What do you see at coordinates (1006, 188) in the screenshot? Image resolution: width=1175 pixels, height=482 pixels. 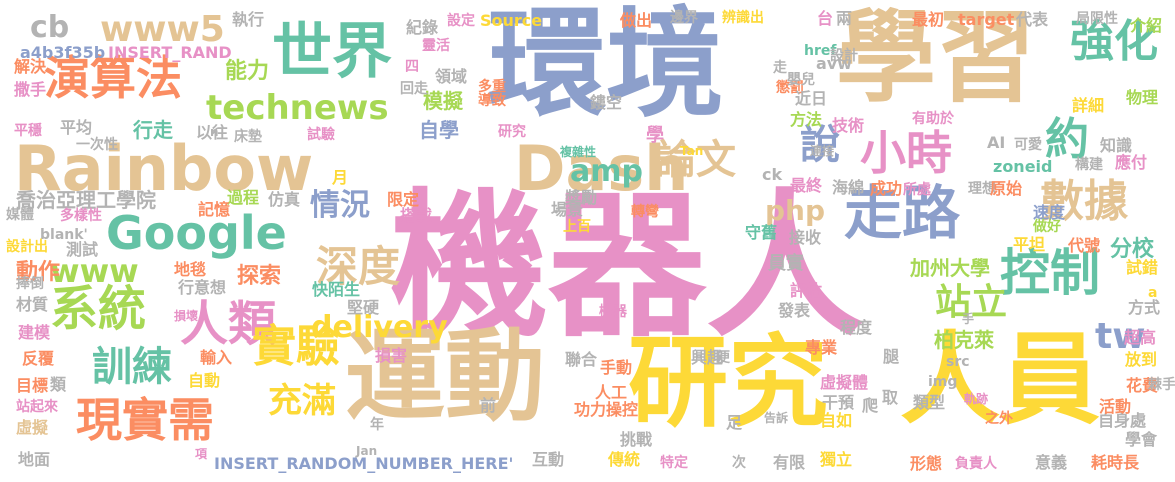 I see `word-90: 原始` at bounding box center [1006, 188].